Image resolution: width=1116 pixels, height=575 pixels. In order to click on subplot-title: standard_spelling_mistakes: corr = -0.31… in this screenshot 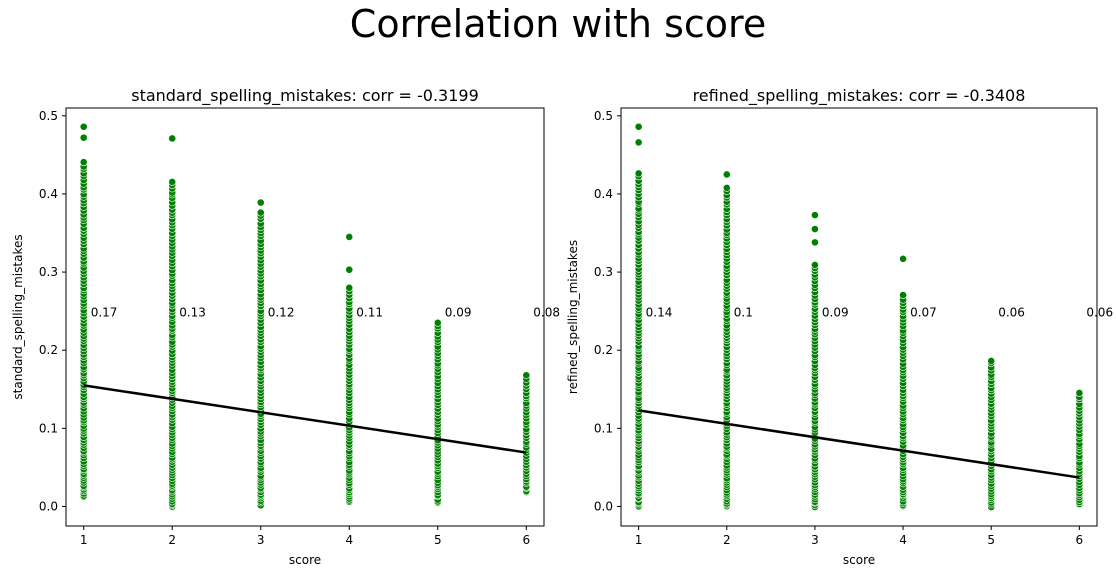, I will do `click(305, 96)`.